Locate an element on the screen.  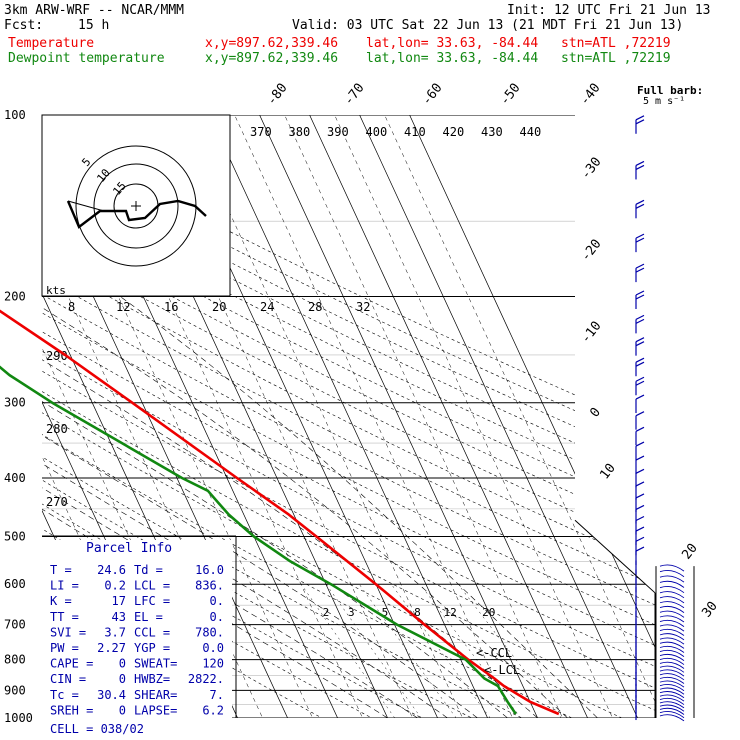
theta-label: 370 is located at coordinates (261, 132).